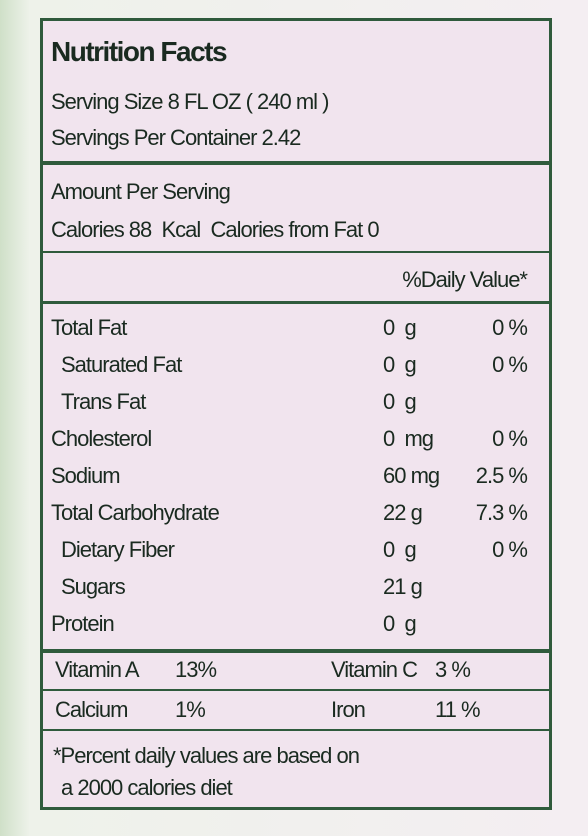  Describe the element at coordinates (206, 755) in the screenshot. I see `footnote: *Percent daily values are based on` at that location.